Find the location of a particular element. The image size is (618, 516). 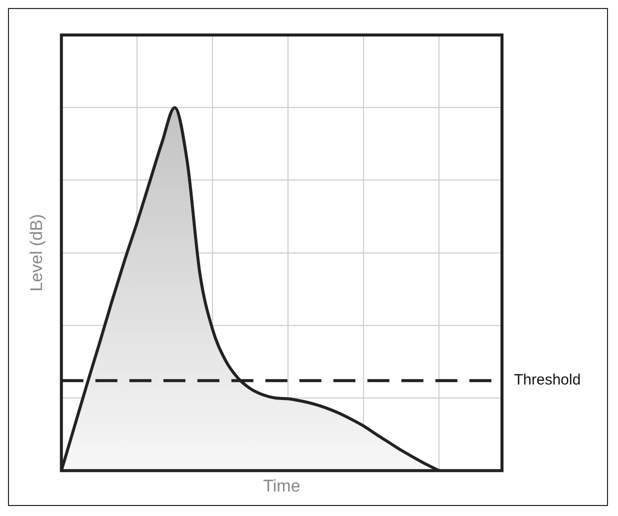

y-axis-title: Level (dB) is located at coordinates (36, 253).